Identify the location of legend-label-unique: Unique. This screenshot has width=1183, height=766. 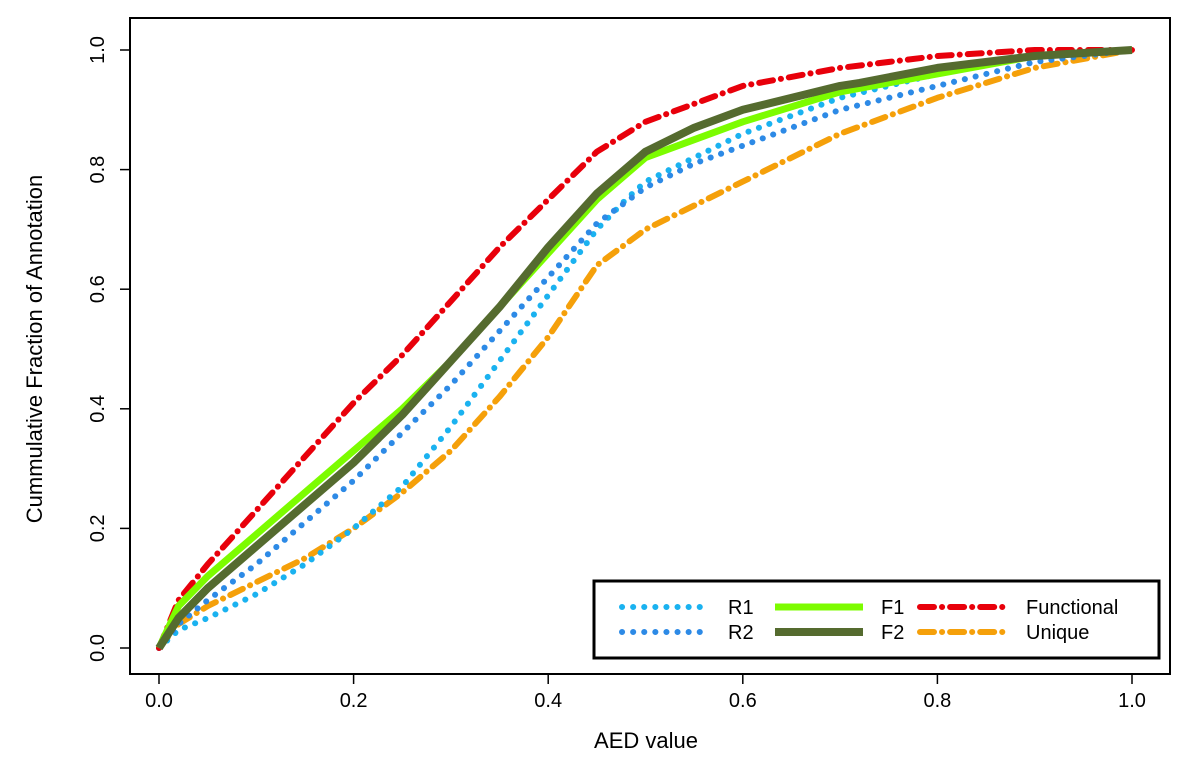
(1057, 633).